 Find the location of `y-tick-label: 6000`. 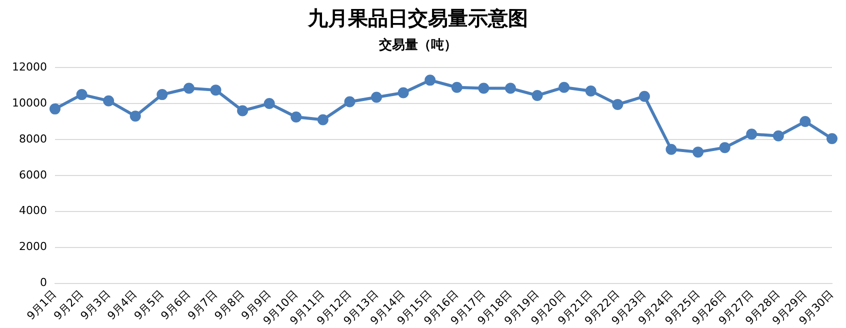

y-tick-label: 6000 is located at coordinates (32, 175).